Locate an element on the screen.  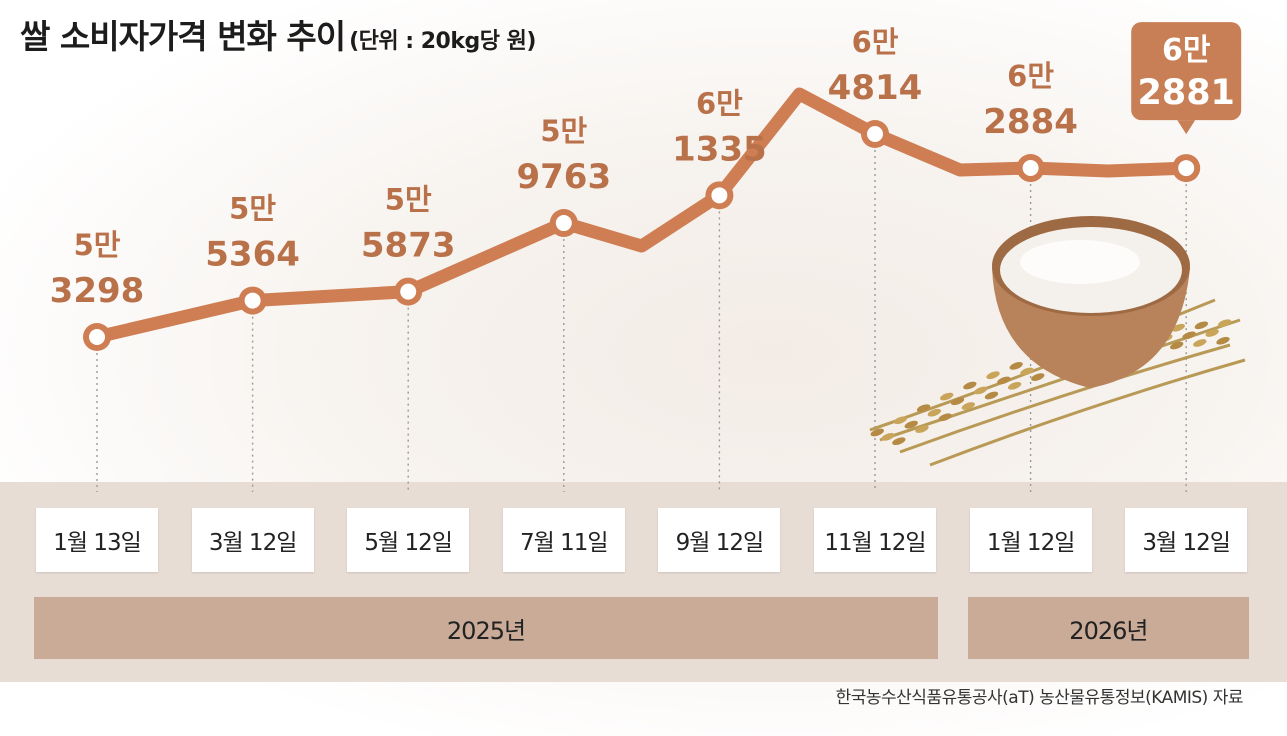
x-tick-label: 1월 13일 is located at coordinates (97, 540).